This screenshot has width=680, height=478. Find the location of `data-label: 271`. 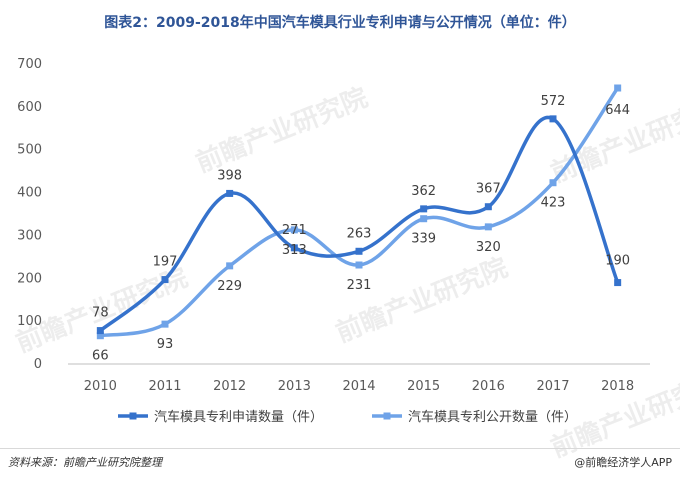

data-label: 271 is located at coordinates (294, 230).